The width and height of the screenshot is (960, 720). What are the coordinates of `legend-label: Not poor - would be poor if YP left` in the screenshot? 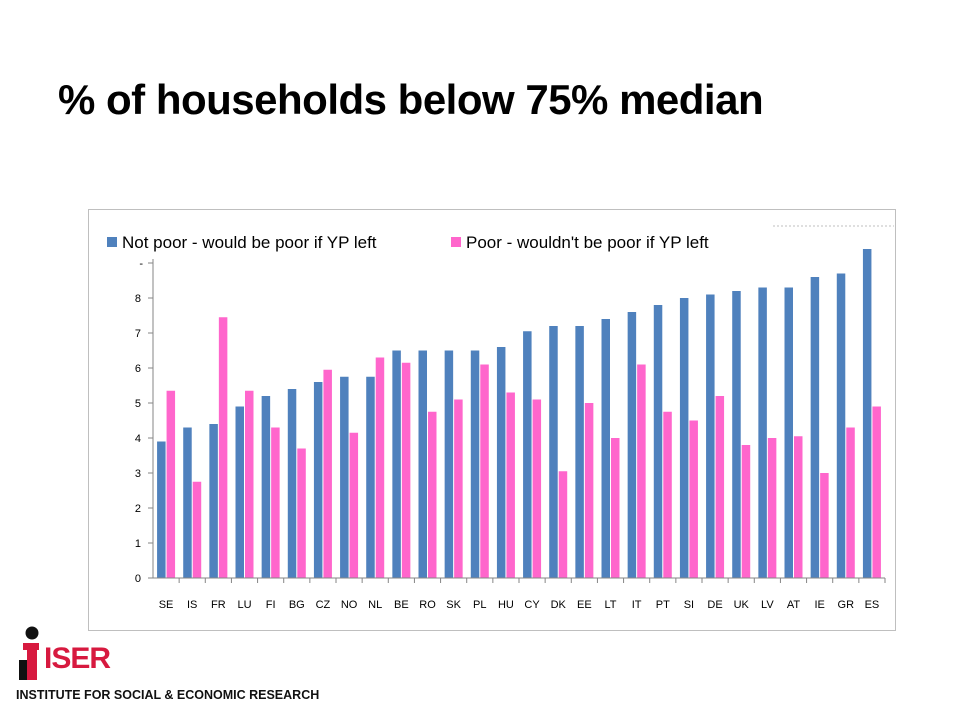 It's located at (249, 242).